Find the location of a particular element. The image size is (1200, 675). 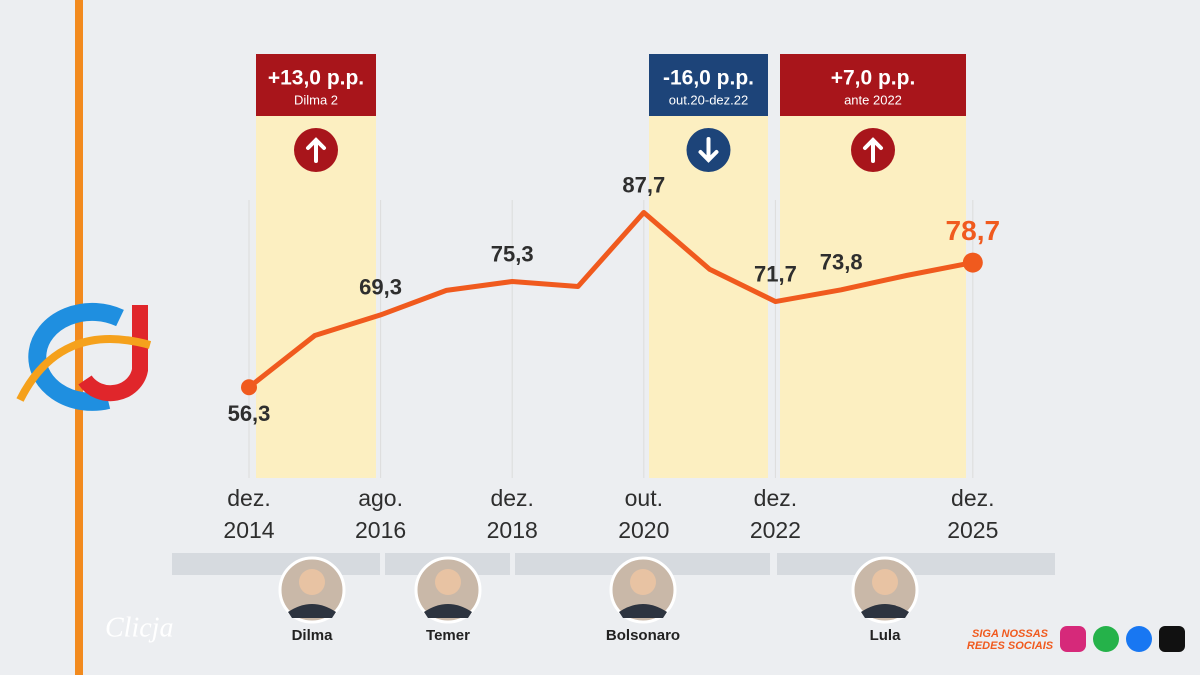

president-name: Dilma is located at coordinates (313, 635).